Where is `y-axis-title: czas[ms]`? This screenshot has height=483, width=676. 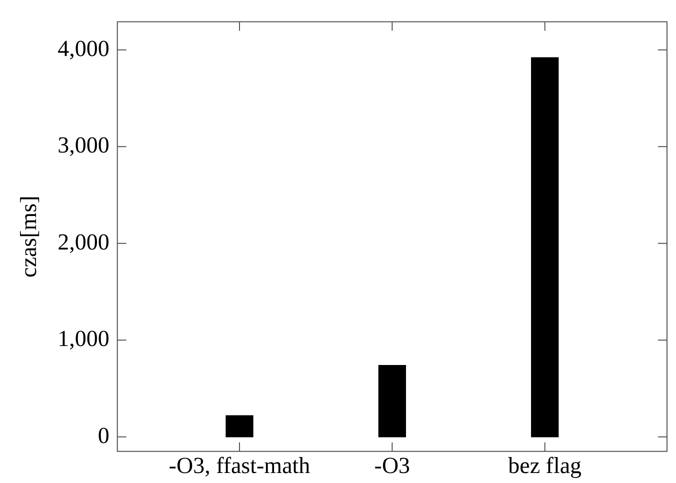 y-axis-title: czas[ms] is located at coordinates (28, 237).